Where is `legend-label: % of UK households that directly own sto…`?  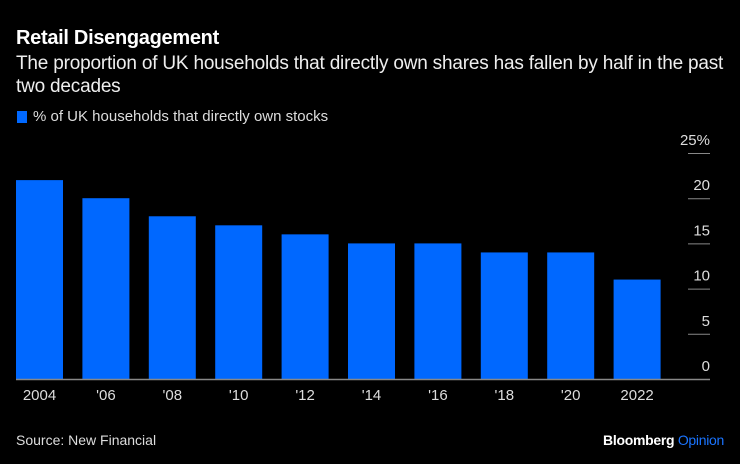
legend-label: % of UK households that directly own sto… is located at coordinates (181, 116).